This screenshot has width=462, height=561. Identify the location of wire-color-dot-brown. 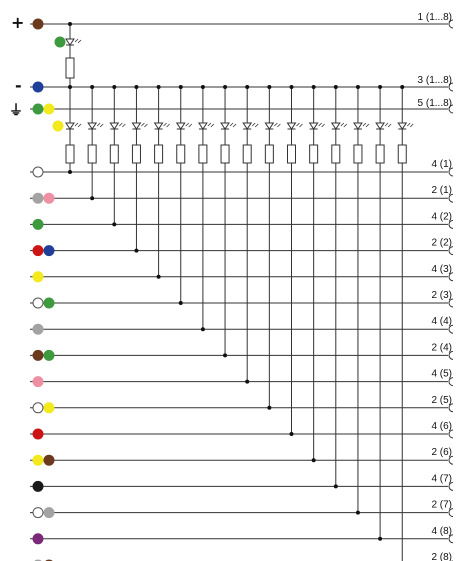
(38, 355).